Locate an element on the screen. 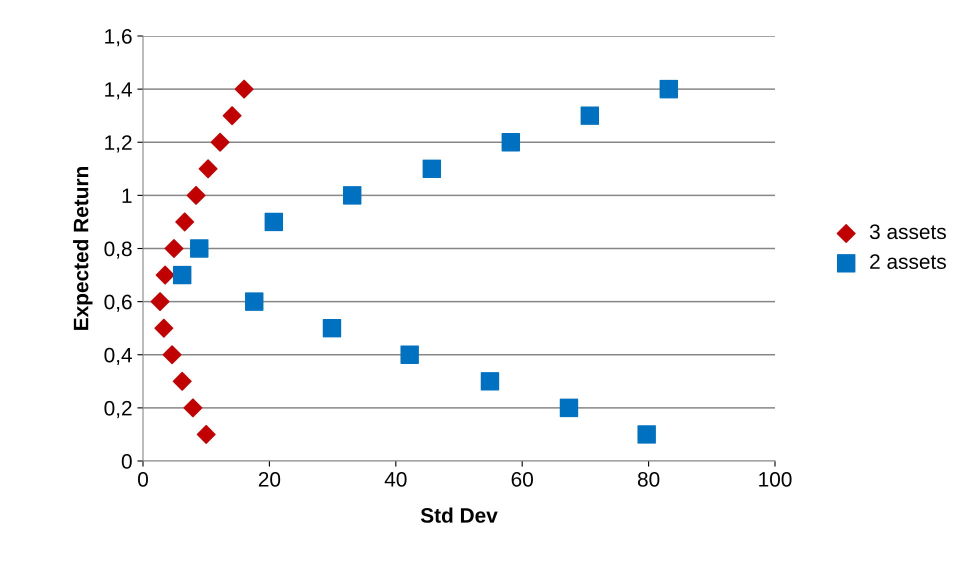 This screenshot has height=580, width=959. y-tick-label: 1,4 is located at coordinates (118, 91).